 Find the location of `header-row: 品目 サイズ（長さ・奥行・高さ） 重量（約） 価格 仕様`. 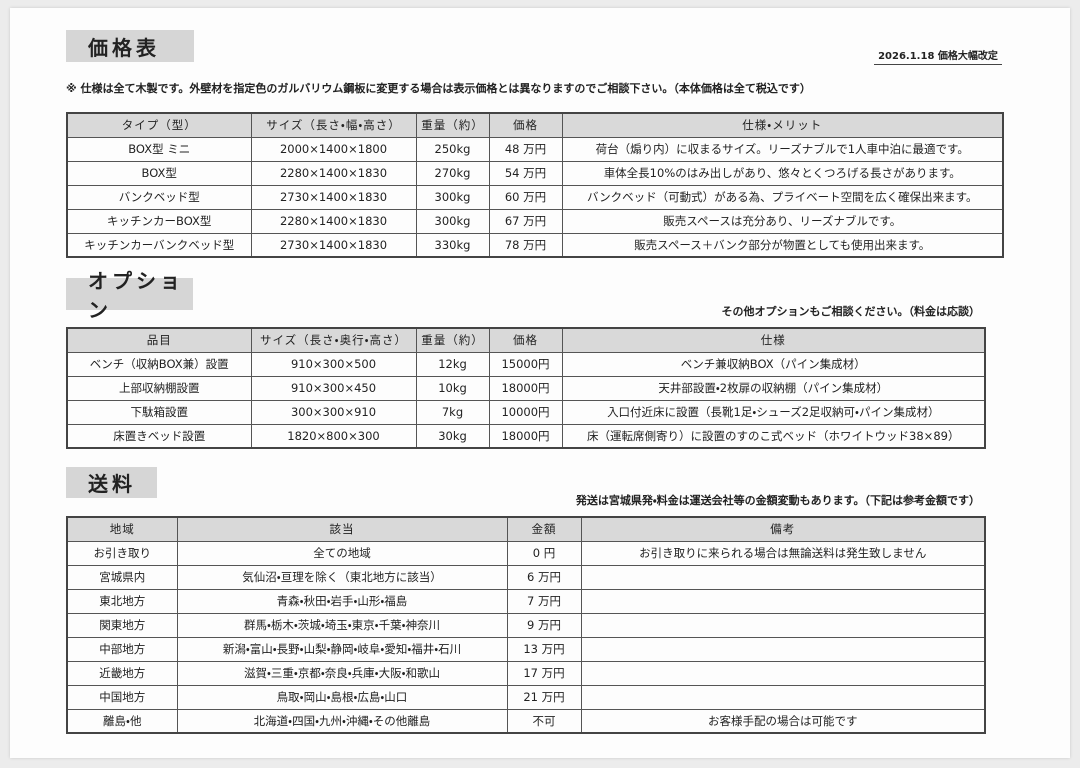

header-row: 品目 サイズ（長さ・奥行・高さ） 重量（約） 価格 仕様 is located at coordinates (526, 340).